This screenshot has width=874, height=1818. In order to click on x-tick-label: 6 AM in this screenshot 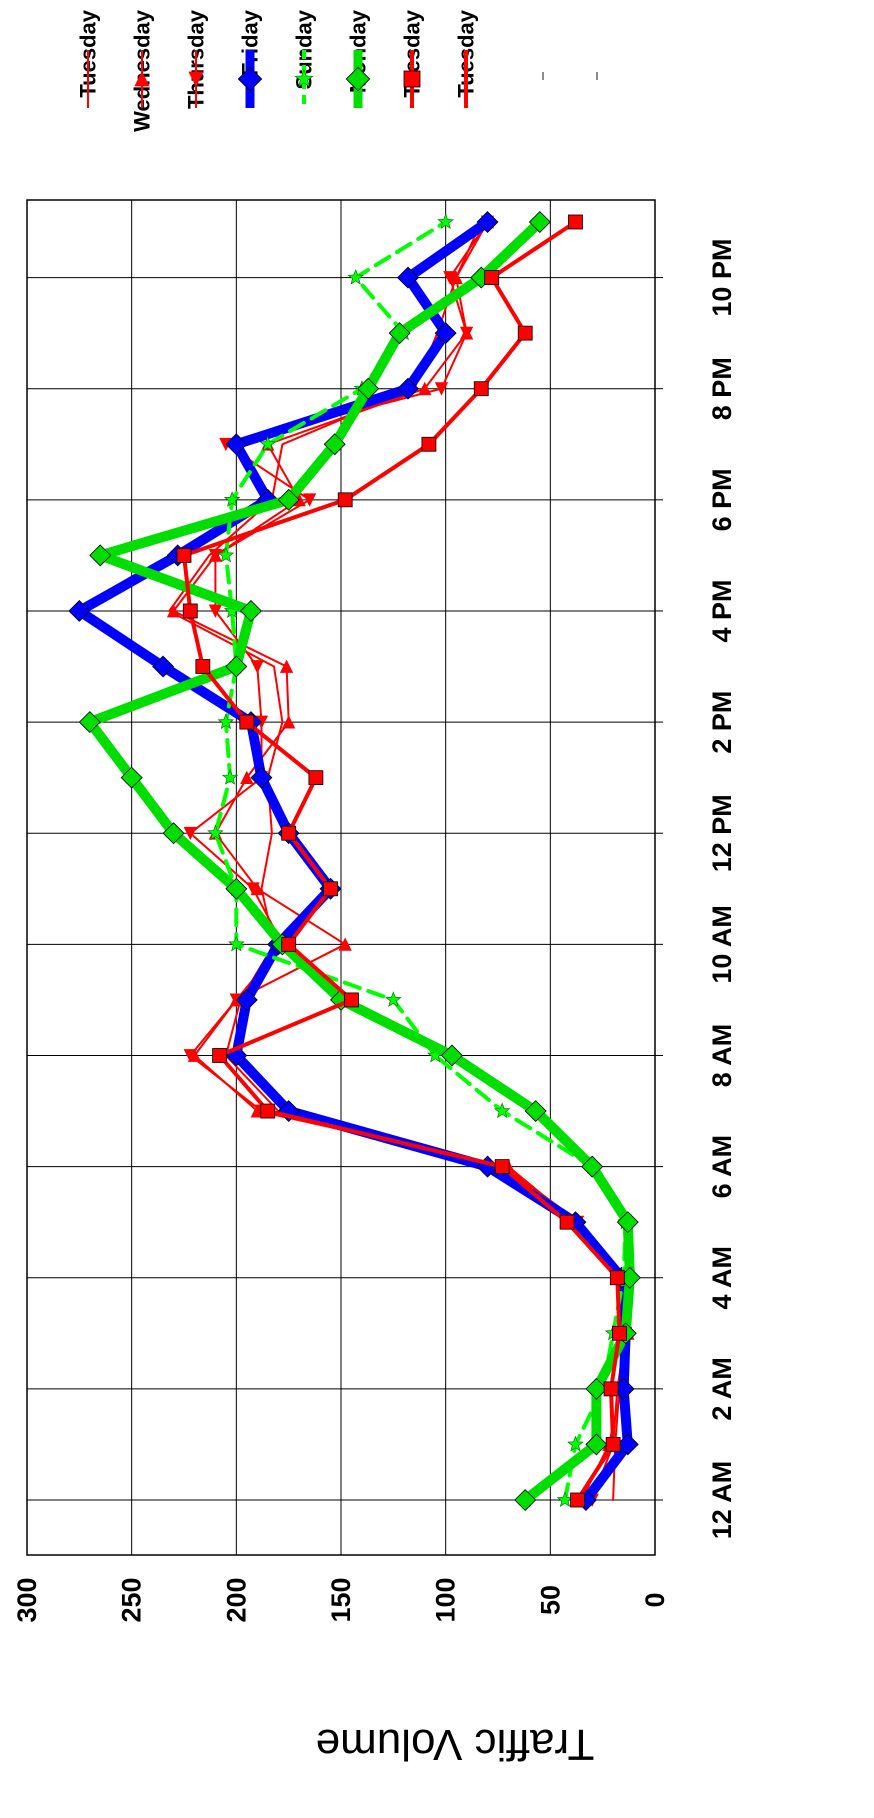, I will do `click(722, 1167)`.